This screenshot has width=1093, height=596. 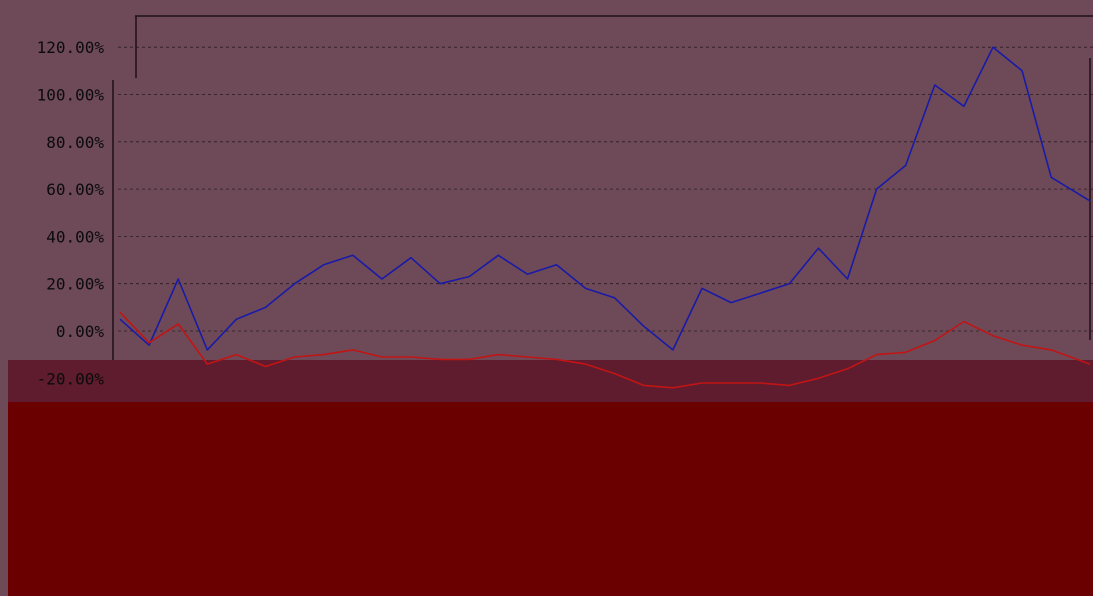 What do you see at coordinates (75, 236) in the screenshot?
I see `y-tick-label: 40.00%` at bounding box center [75, 236].